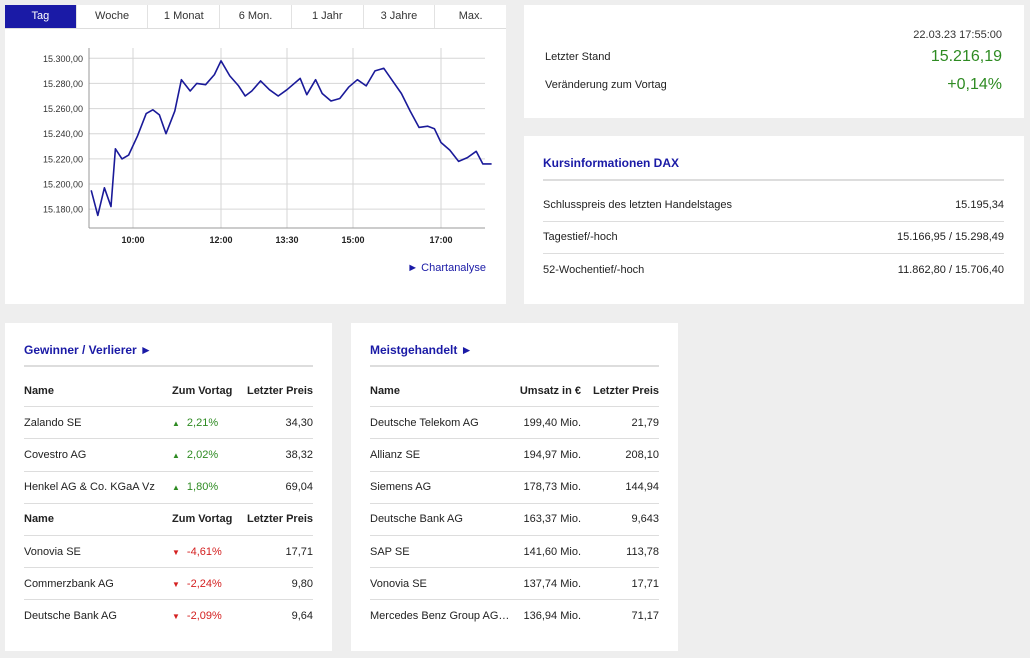  What do you see at coordinates (773, 57) in the screenshot?
I see `last-price-row: Letzter Stand 15.216,19` at bounding box center [773, 57].